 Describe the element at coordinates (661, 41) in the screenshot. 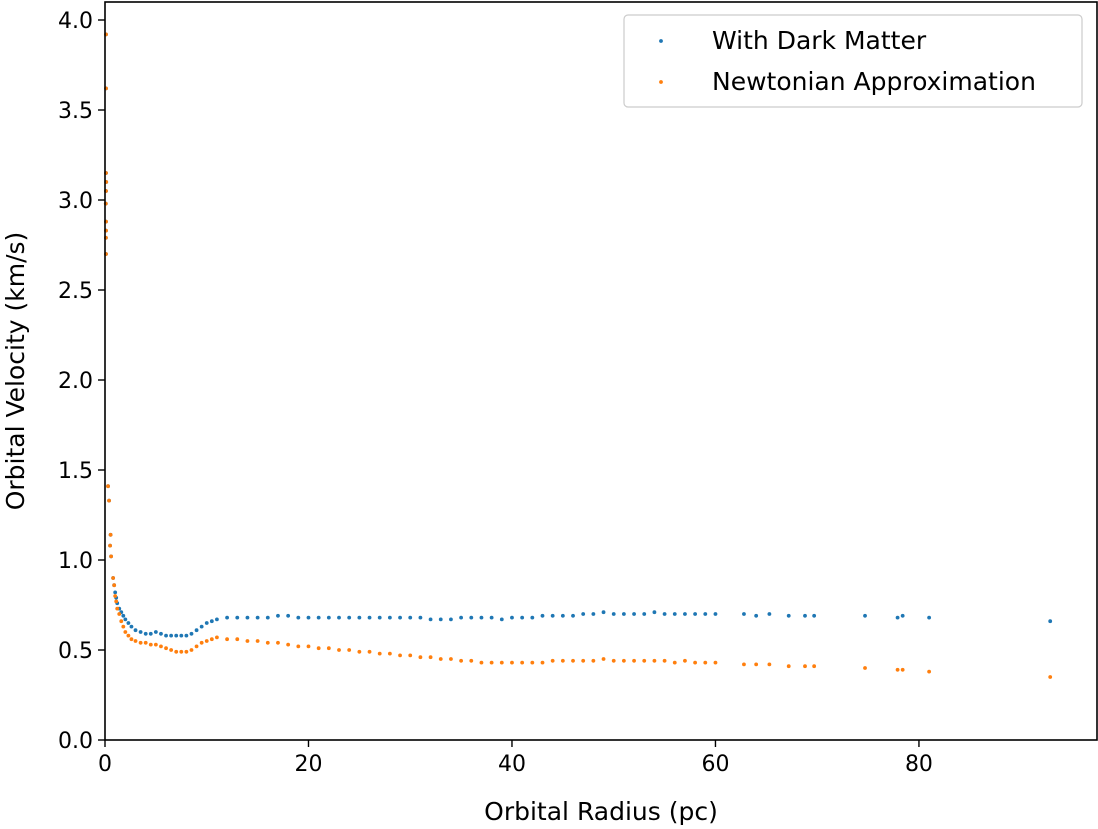

I see `legend-marker-with-dark-matter` at that location.